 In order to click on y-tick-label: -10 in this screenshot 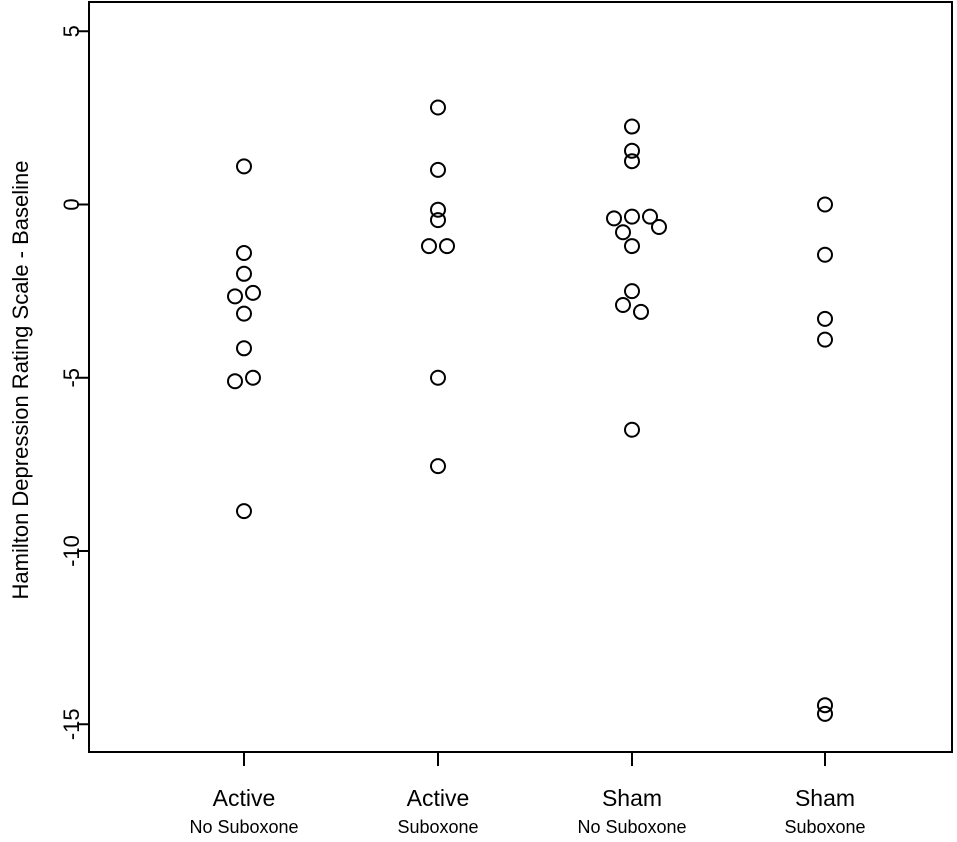, I will do `click(71, 551)`.